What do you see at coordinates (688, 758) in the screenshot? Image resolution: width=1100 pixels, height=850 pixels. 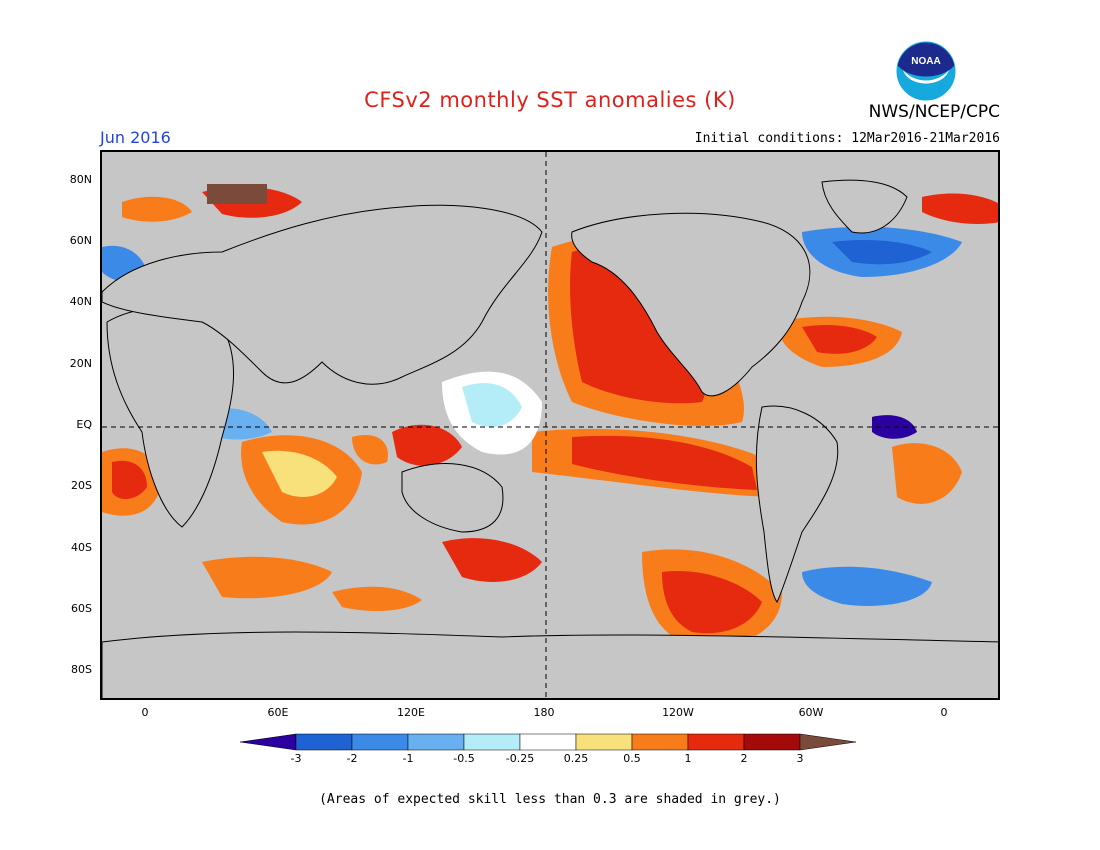 I see `colorbar-tick-label: 1` at bounding box center [688, 758].